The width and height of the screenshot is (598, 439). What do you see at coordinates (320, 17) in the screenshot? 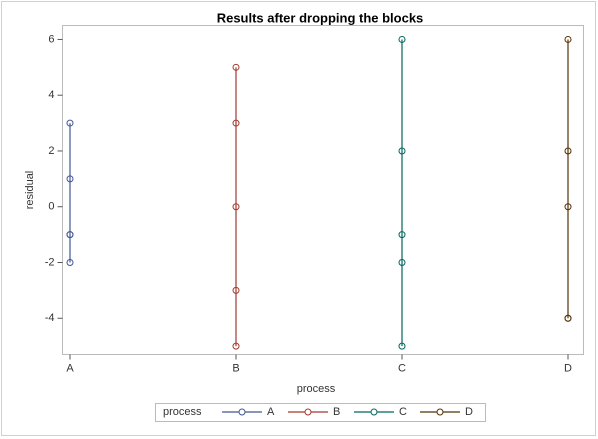
I see `chart-title: Results after dropping the blocks` at bounding box center [320, 17].